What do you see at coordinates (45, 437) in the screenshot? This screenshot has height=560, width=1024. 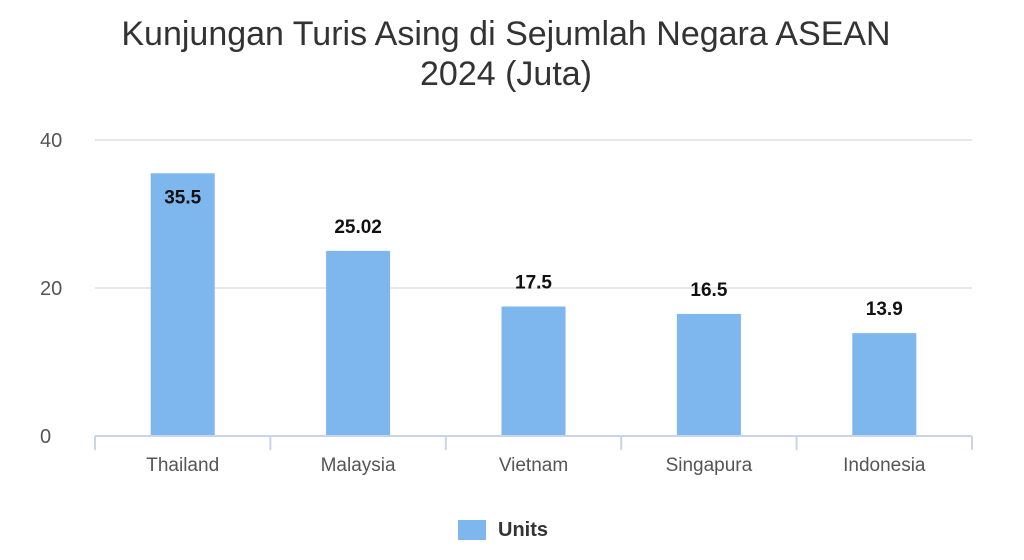 I see `y-tick-label: 0` at bounding box center [45, 437].